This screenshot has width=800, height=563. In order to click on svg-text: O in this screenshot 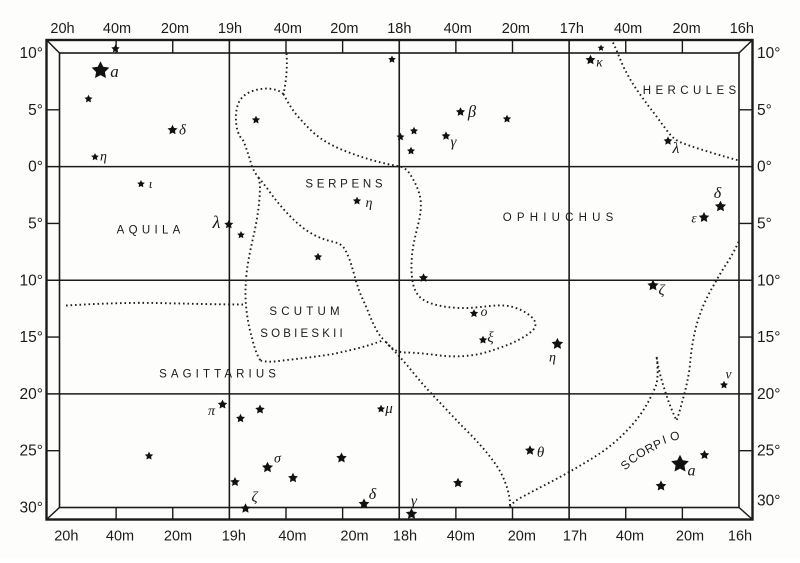, I will do `click(675, 436)`.